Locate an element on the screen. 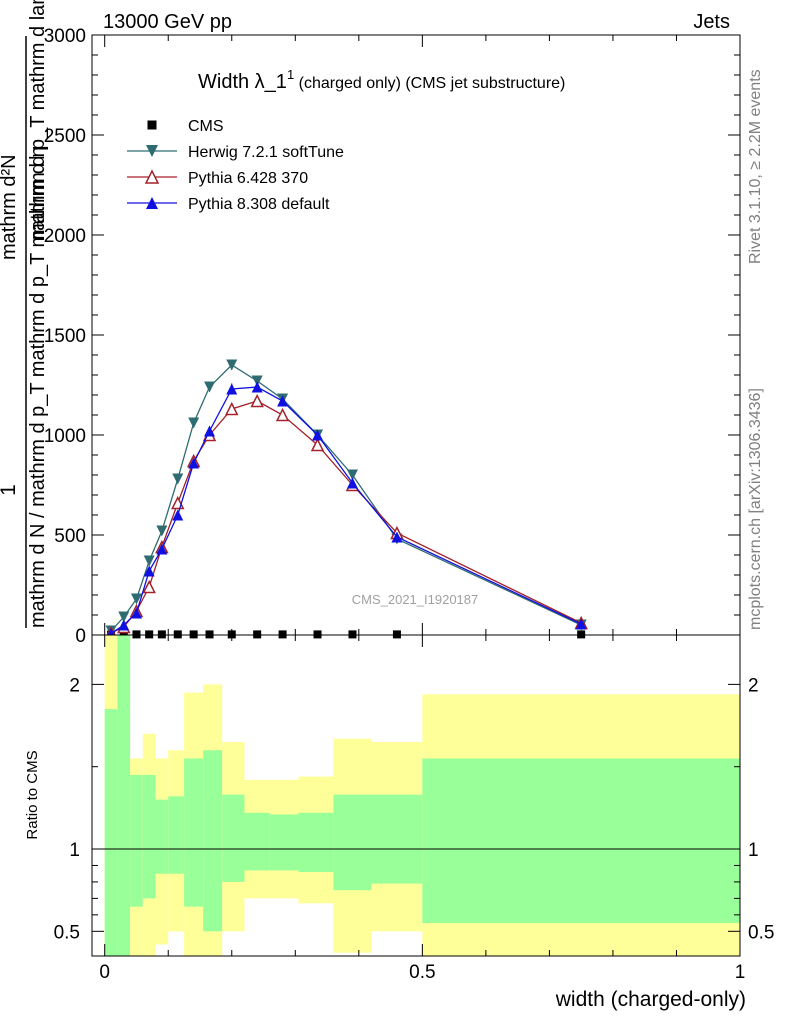 The image size is (786, 1024). ratio-ytick-label-right: 0.5 is located at coordinates (761, 932).